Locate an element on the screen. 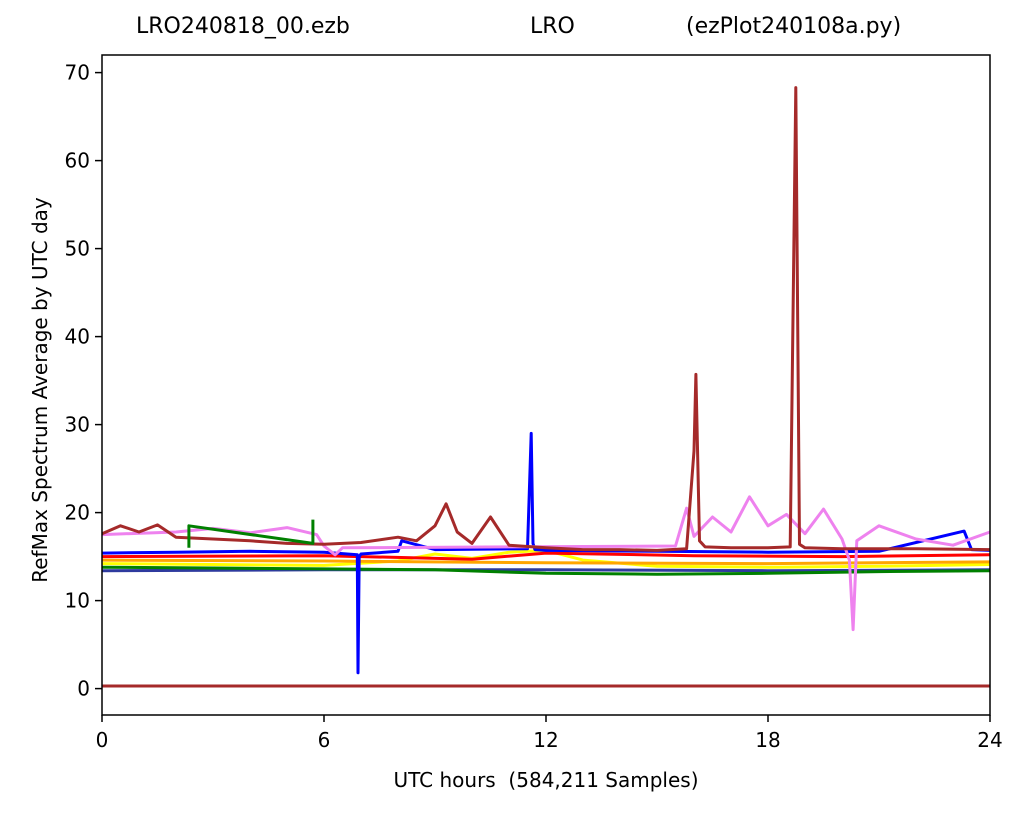  y-tick-label-2: 20 is located at coordinates (77, 513).